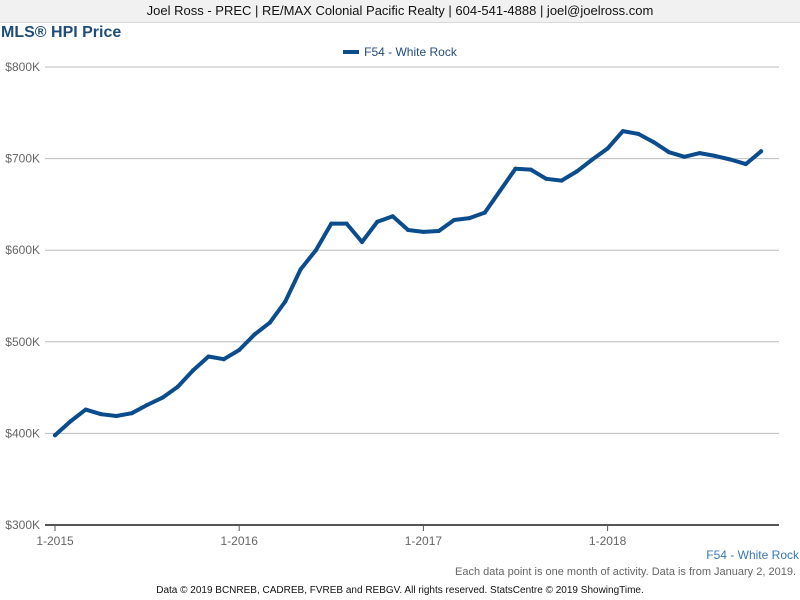 This screenshot has height=600, width=800. What do you see at coordinates (240, 541) in the screenshot?
I see `x-tick-label: 1-2016` at bounding box center [240, 541].